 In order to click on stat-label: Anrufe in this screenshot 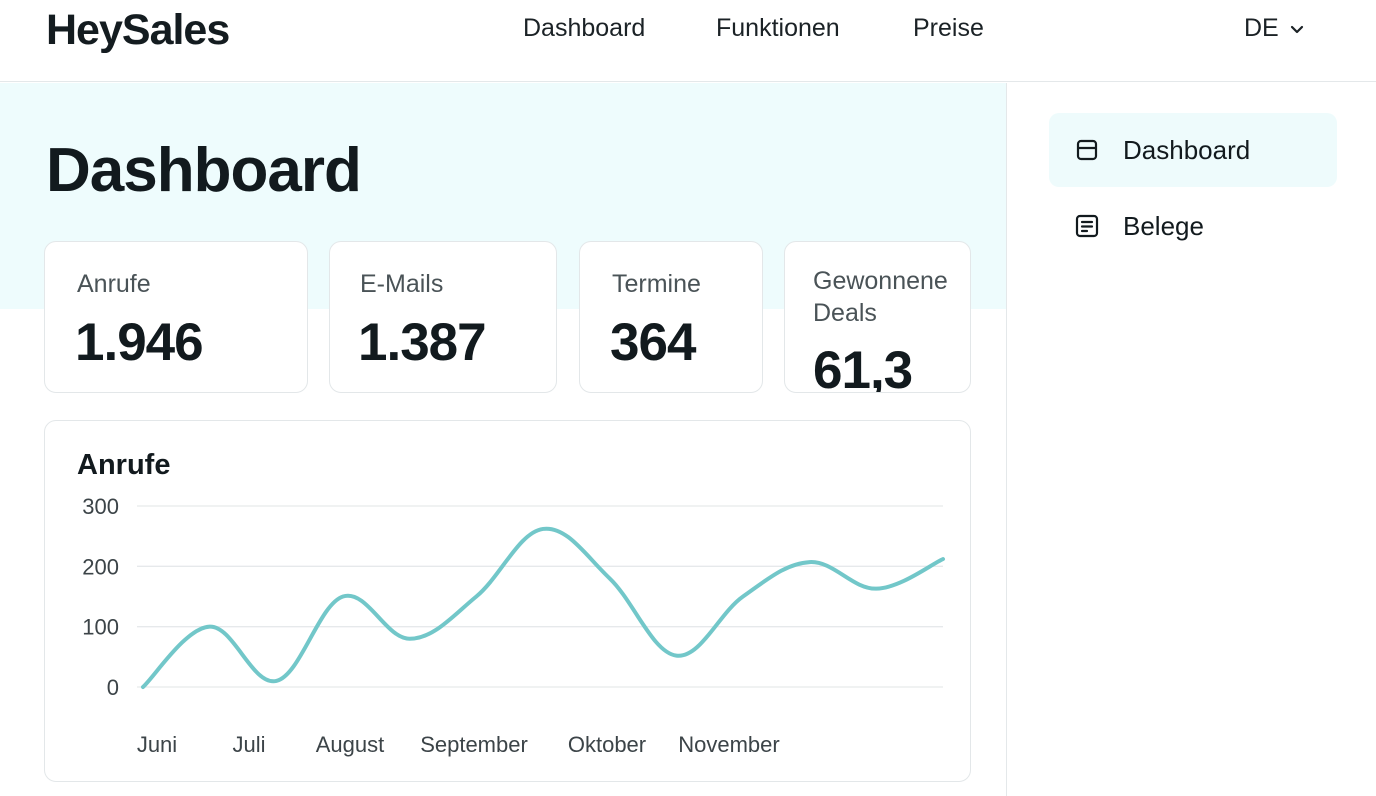, I will do `click(114, 284)`.